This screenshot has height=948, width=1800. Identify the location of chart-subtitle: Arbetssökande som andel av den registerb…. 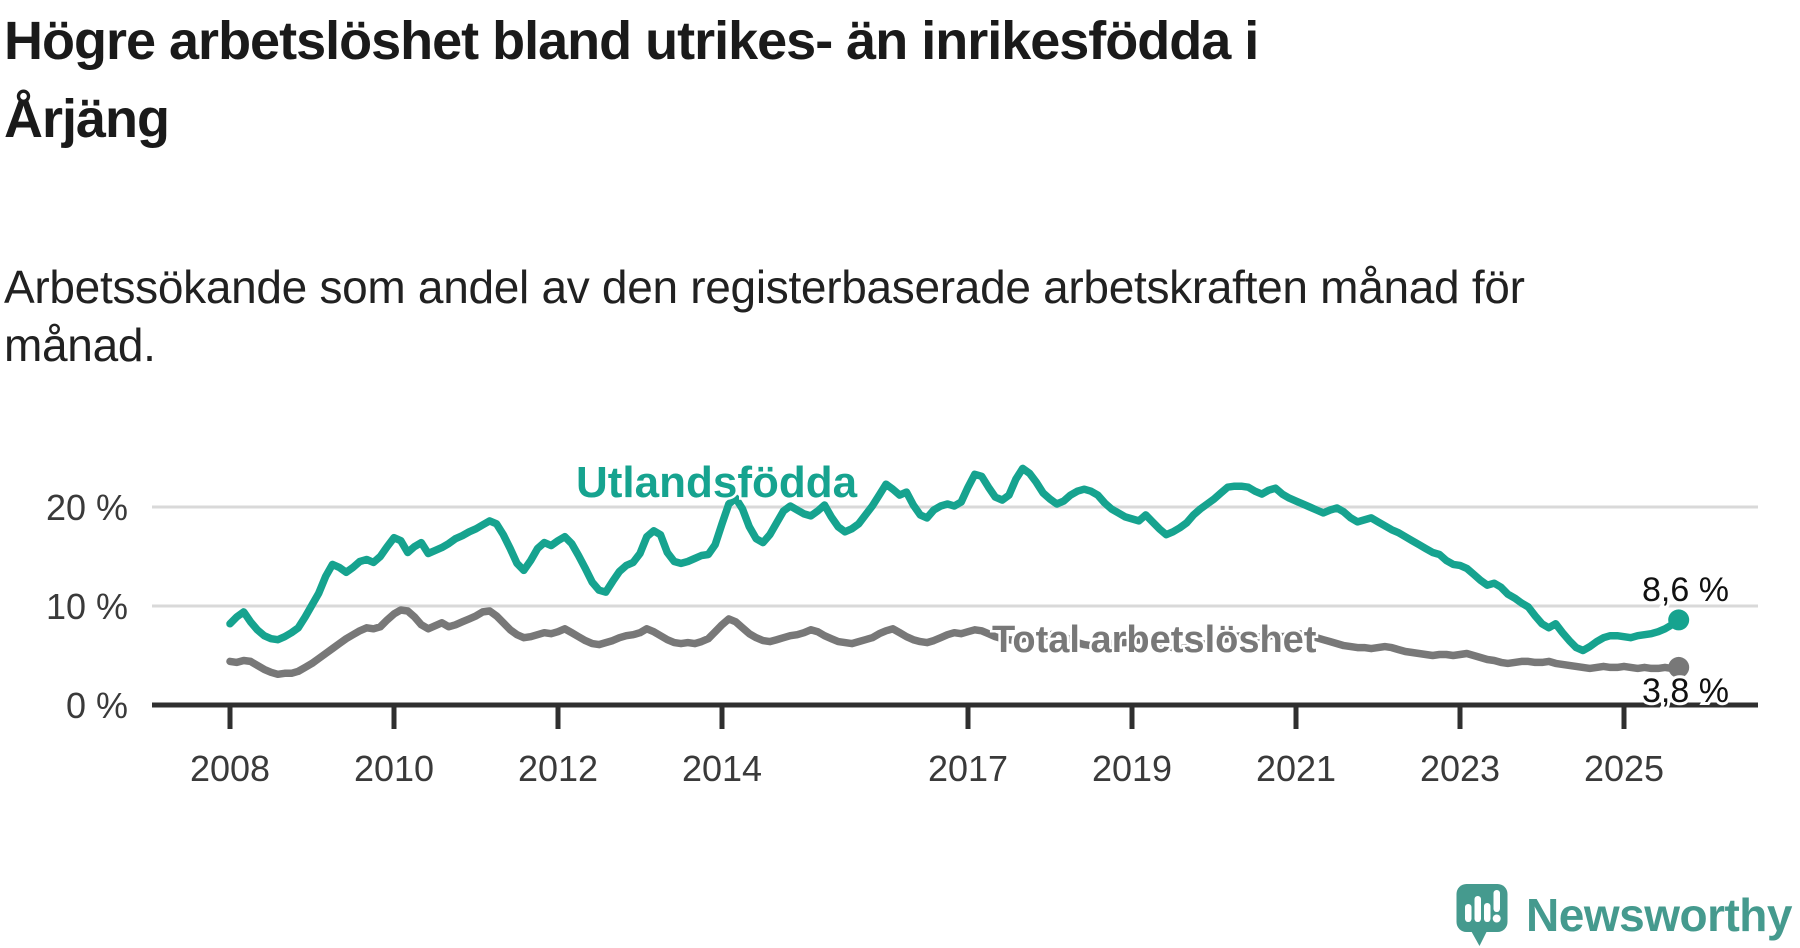
(854, 316).